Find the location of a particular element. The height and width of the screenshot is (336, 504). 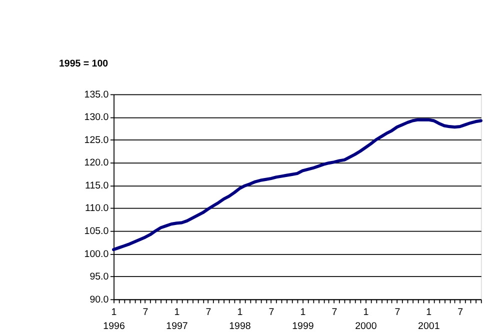

y-tick-label: 125.0 is located at coordinates (97, 140).